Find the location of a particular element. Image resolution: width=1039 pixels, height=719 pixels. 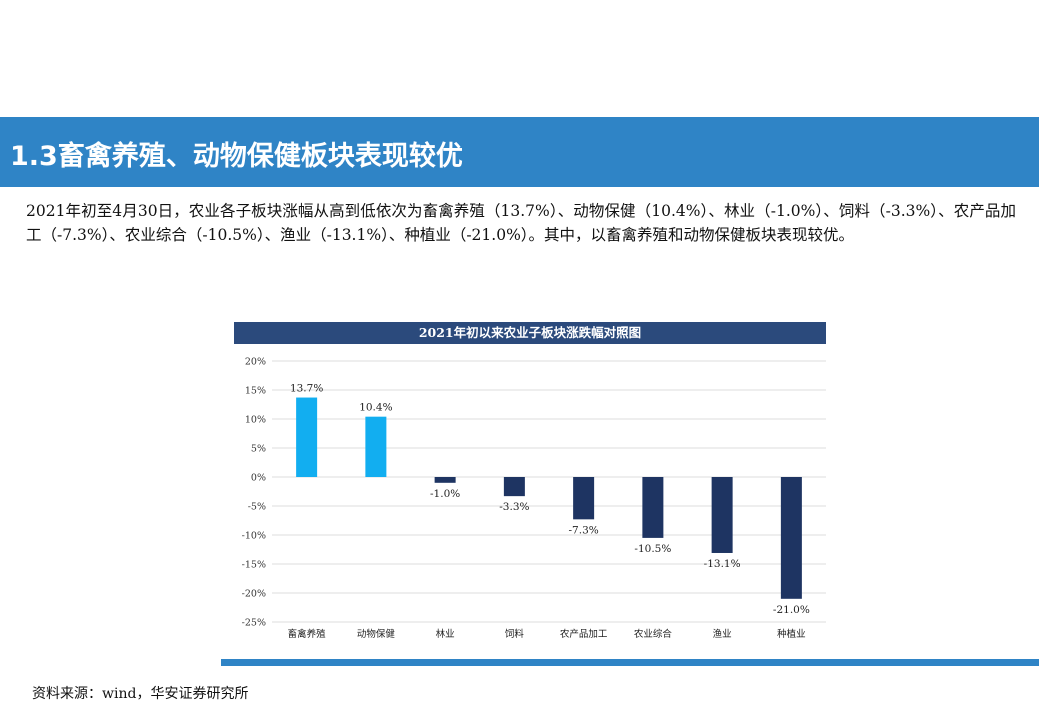

x-tick-label: 农业综合 is located at coordinates (653, 634).